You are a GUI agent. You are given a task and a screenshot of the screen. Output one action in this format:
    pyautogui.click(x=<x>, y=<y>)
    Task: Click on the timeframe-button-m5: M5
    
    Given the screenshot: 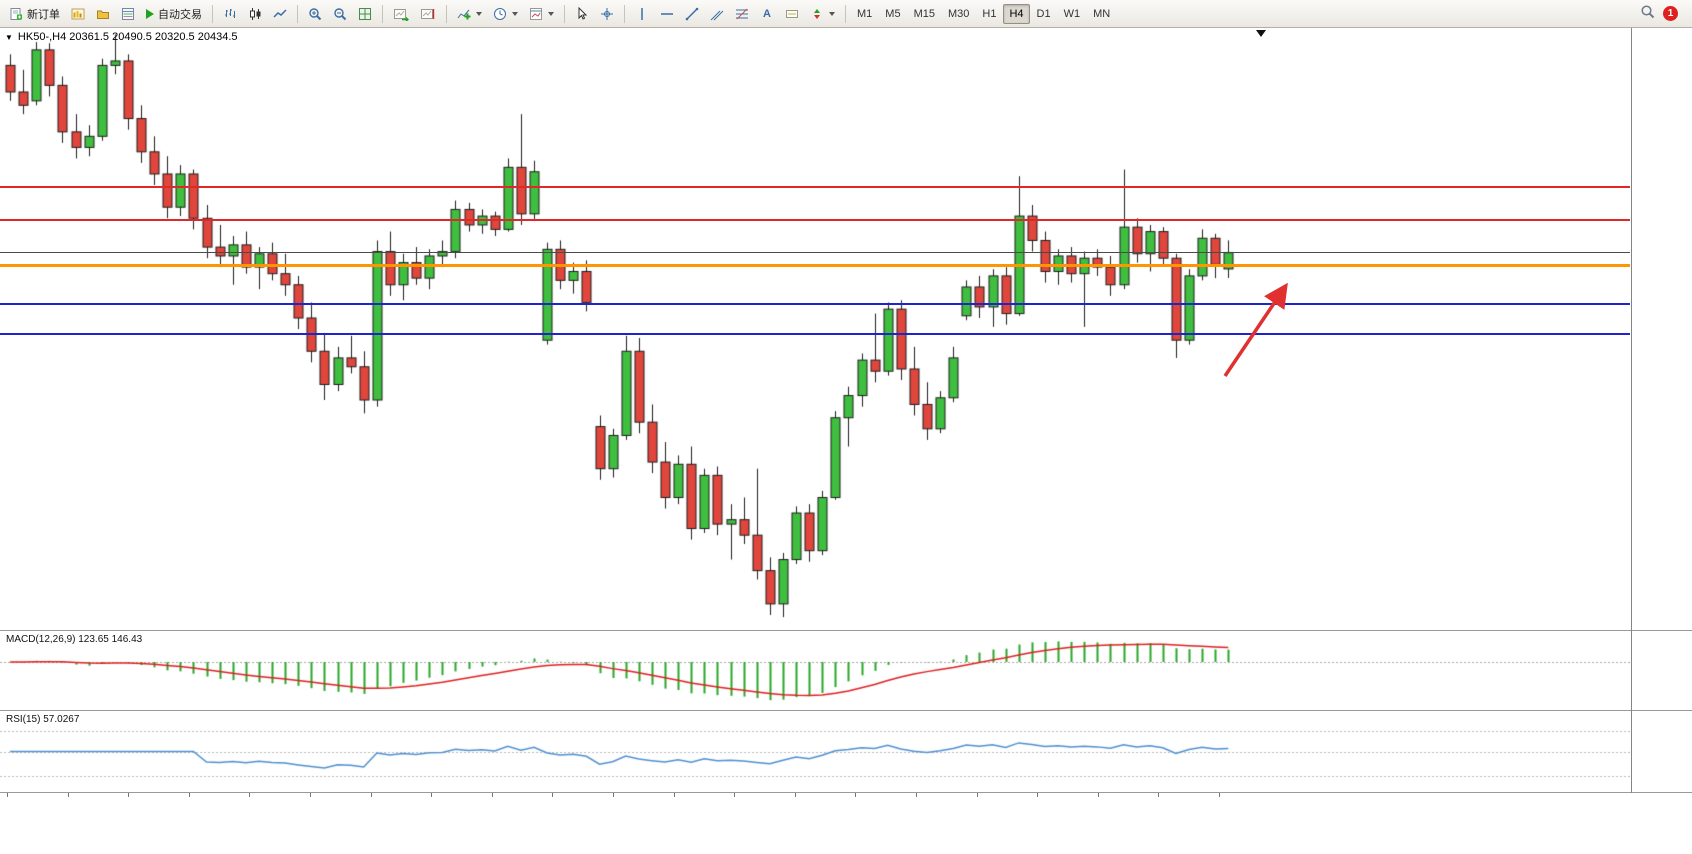 What is the action you would take?
    pyautogui.click(x=893, y=13)
    